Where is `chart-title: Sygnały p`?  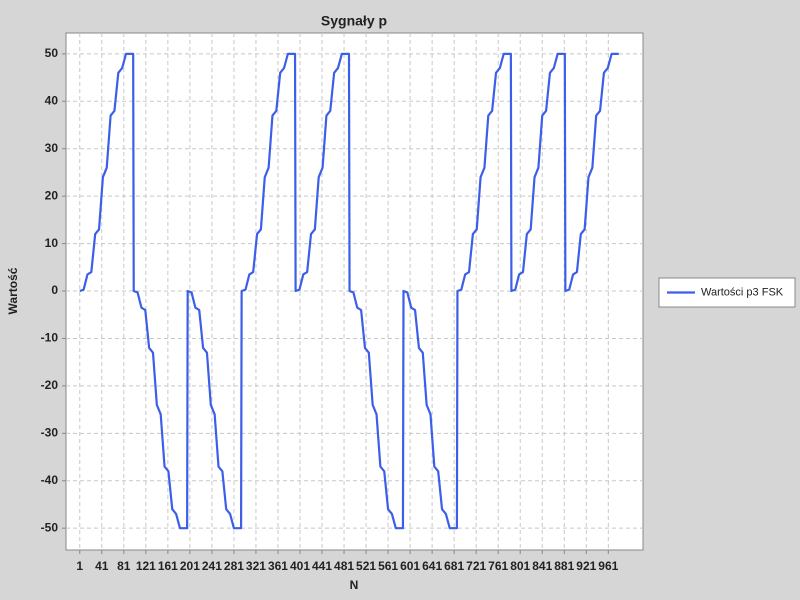
chart-title: Sygnały p is located at coordinates (354, 21).